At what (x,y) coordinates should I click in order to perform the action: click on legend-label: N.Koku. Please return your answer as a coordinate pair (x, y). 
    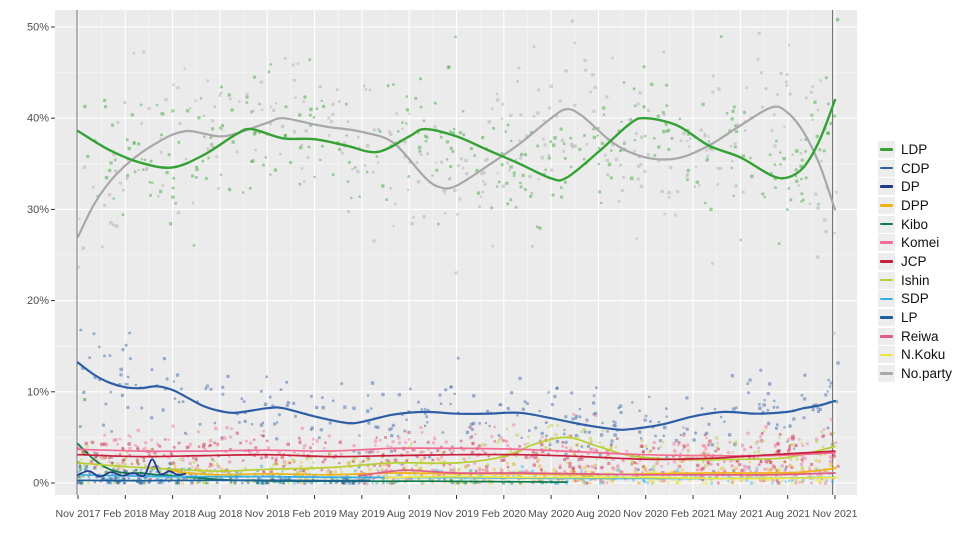
    Looking at the image, I should click on (923, 355).